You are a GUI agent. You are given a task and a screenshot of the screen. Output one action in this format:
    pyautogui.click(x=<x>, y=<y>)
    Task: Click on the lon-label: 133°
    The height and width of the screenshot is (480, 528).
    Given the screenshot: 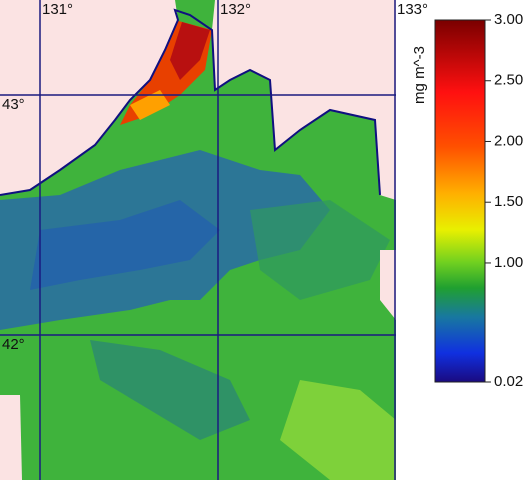 What is the action you would take?
    pyautogui.click(x=412, y=9)
    